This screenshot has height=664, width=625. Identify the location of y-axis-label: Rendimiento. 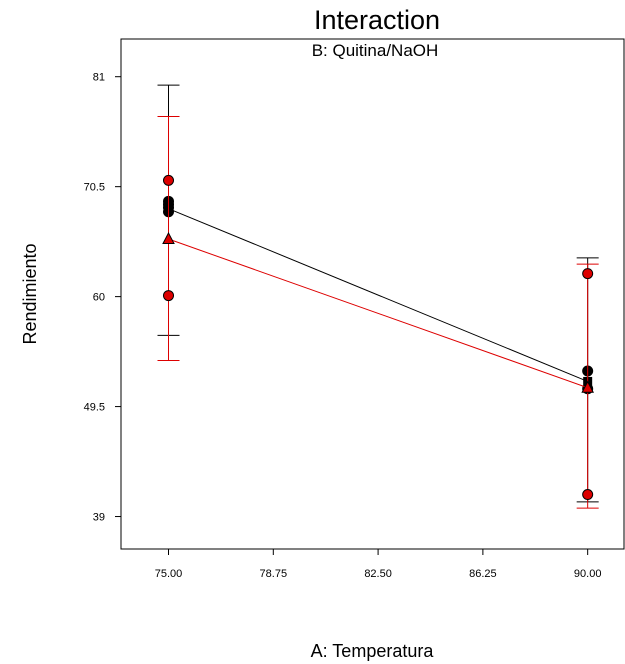
(30, 293).